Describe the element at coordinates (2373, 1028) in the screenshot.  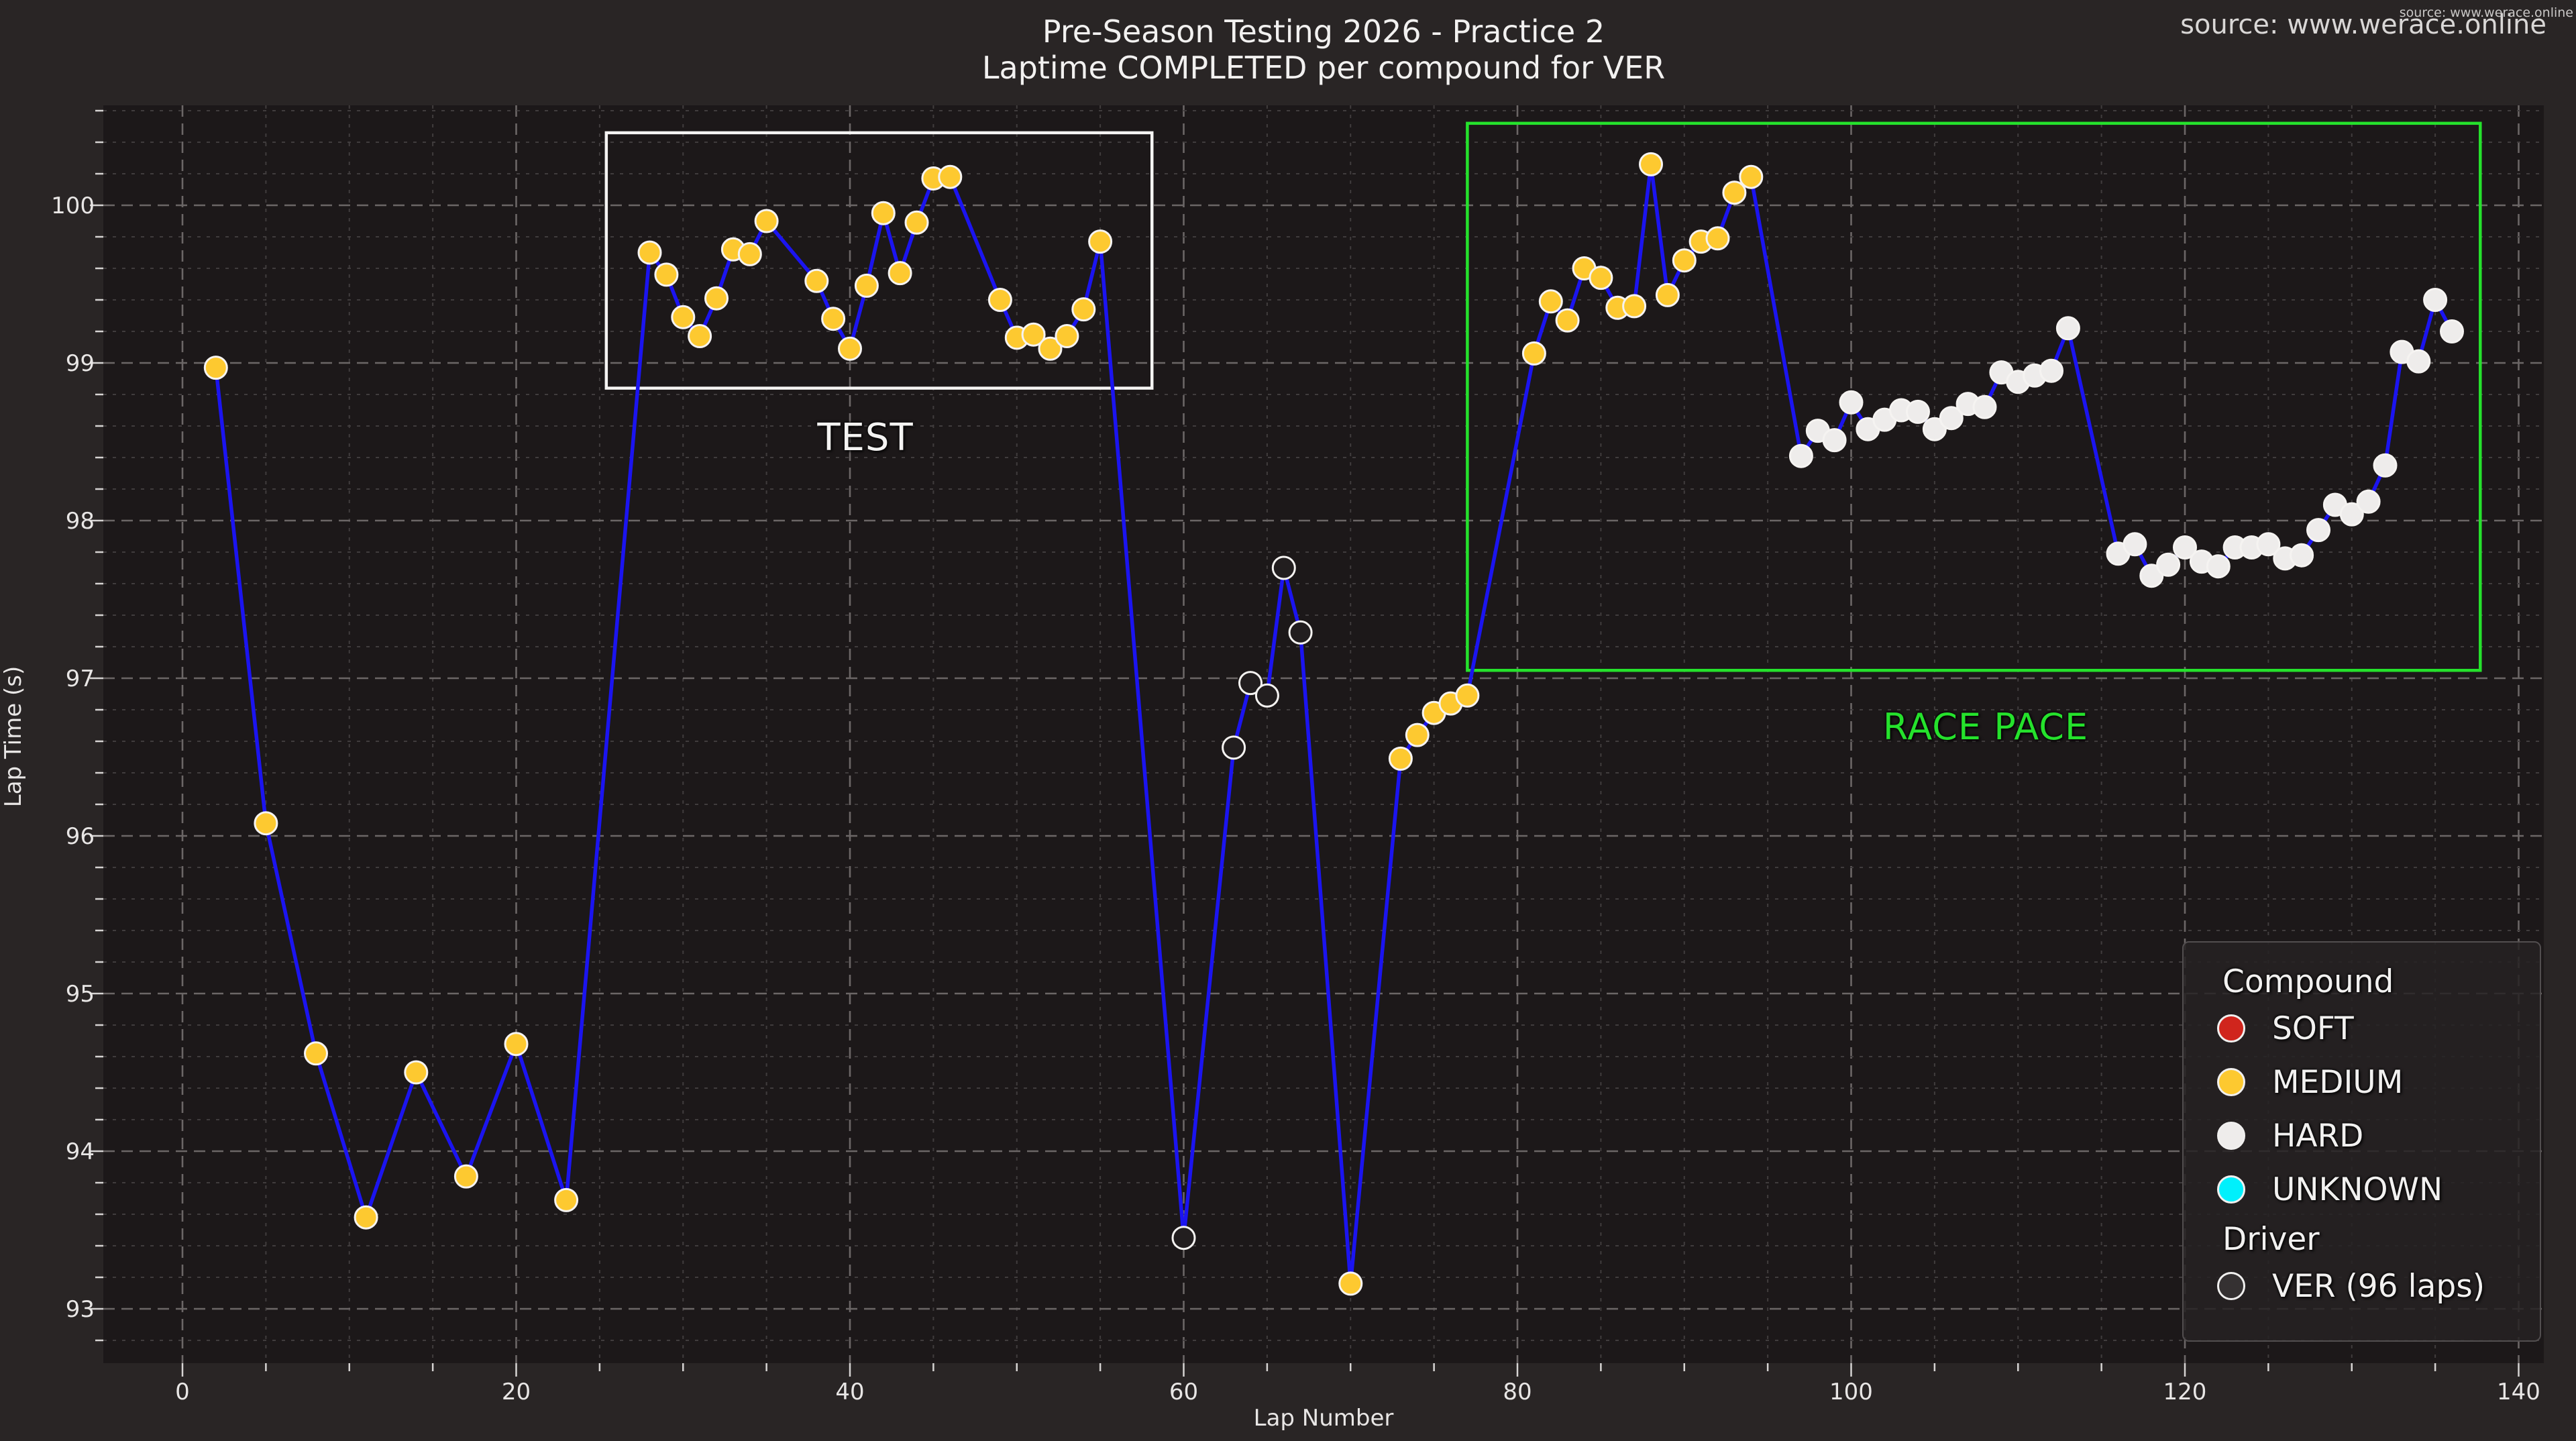
I see `legend-item-soft: SOFT` at that location.